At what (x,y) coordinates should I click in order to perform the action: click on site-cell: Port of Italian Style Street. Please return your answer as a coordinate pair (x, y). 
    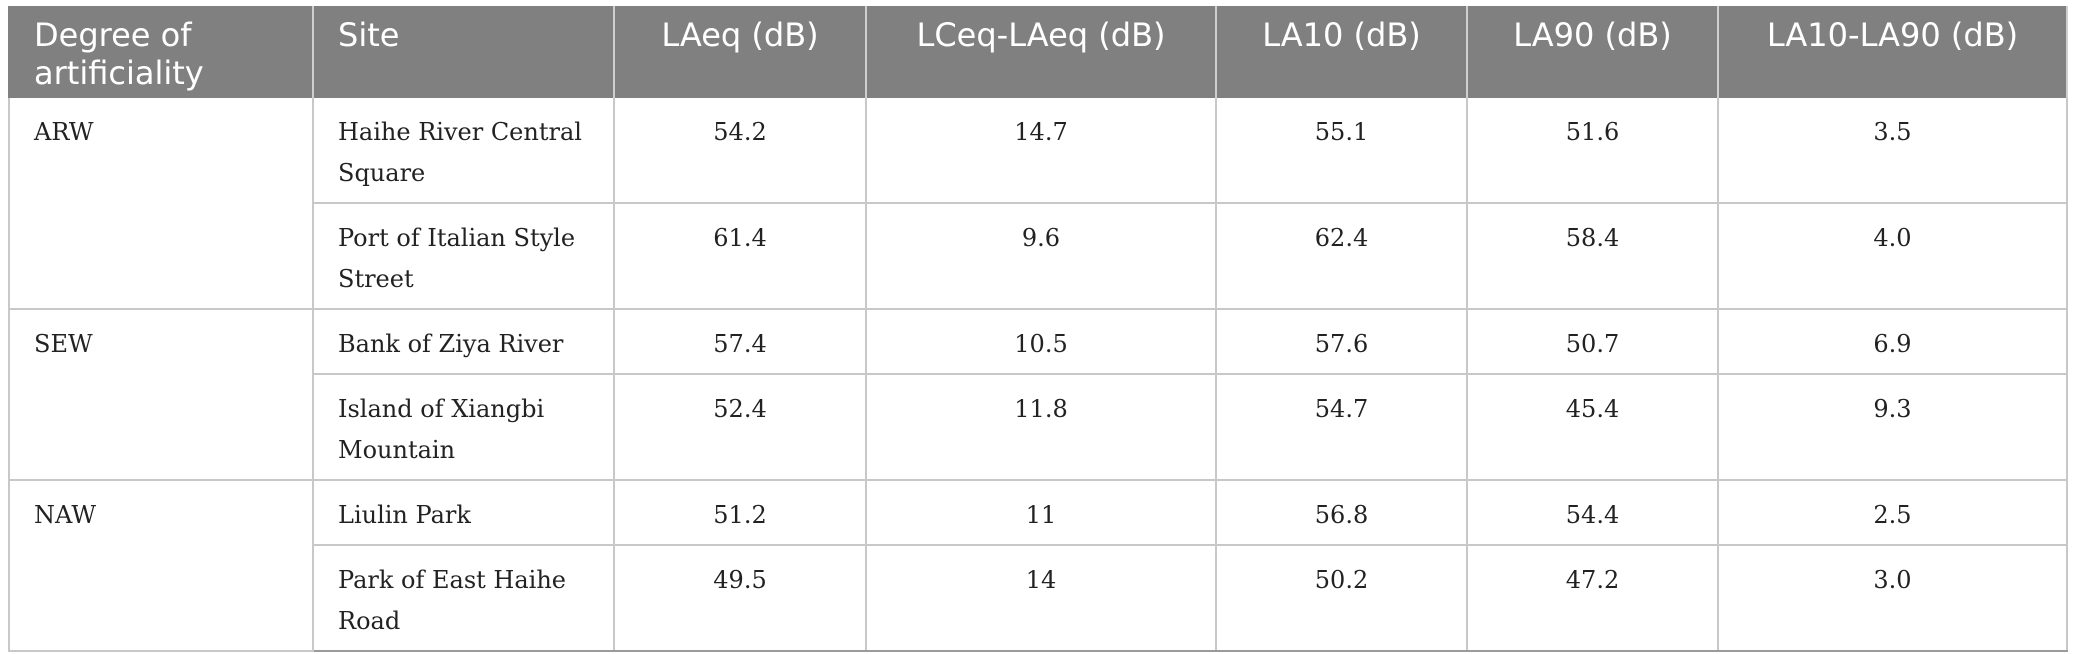
    Looking at the image, I should click on (463, 256).